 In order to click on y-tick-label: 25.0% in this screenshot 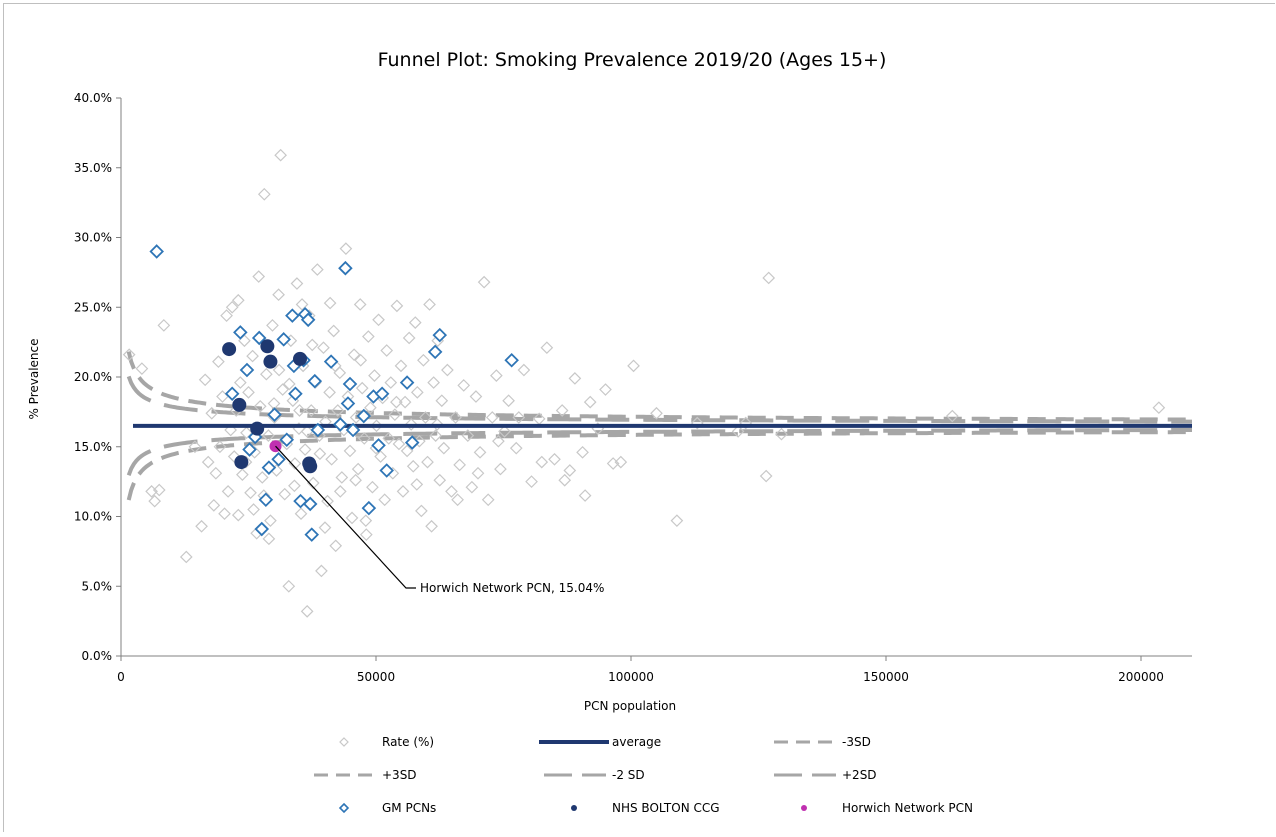, I will do `click(93, 307)`.